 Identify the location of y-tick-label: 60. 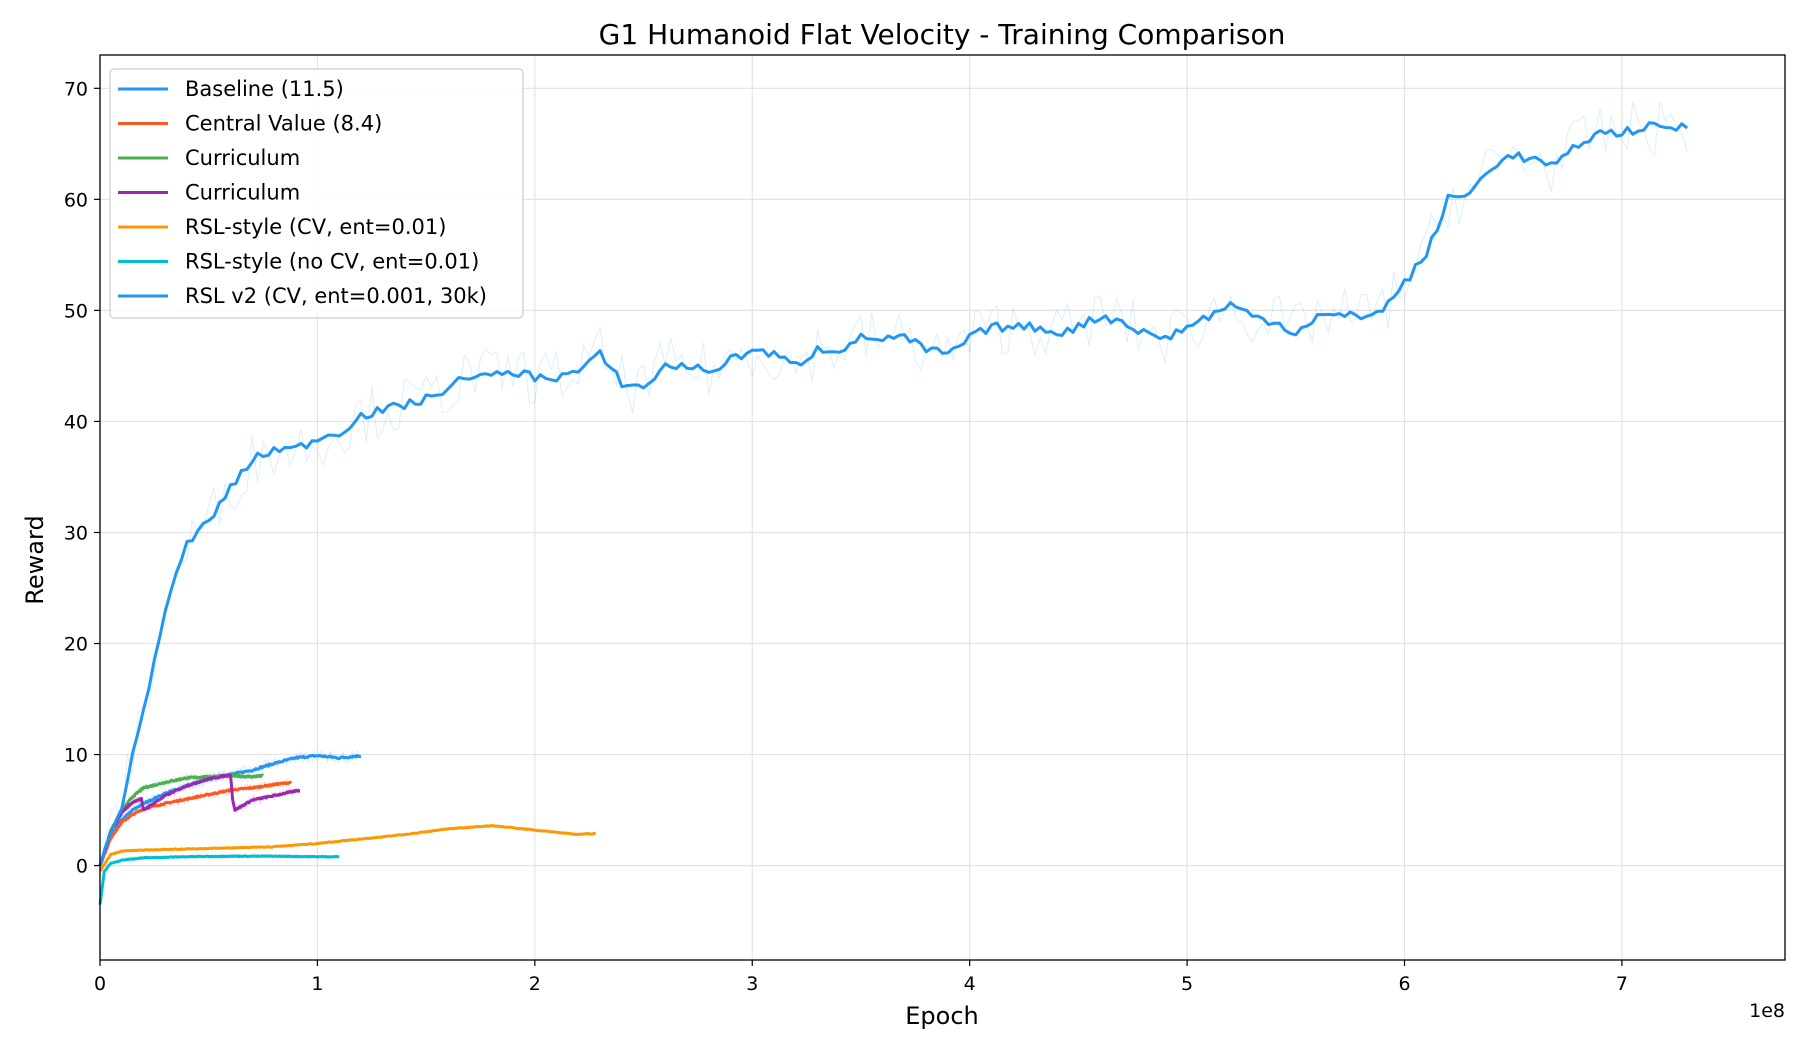
(76, 200).